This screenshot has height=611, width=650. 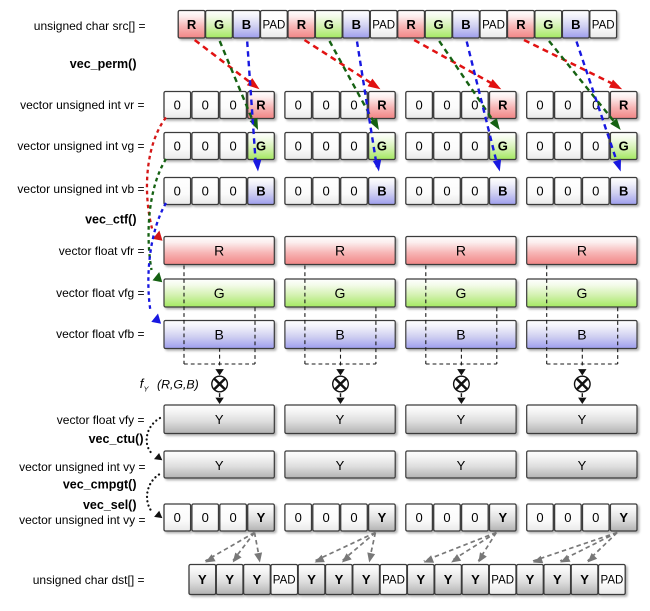 I want to click on svg-text: (R,G,B), so click(x=178, y=385).